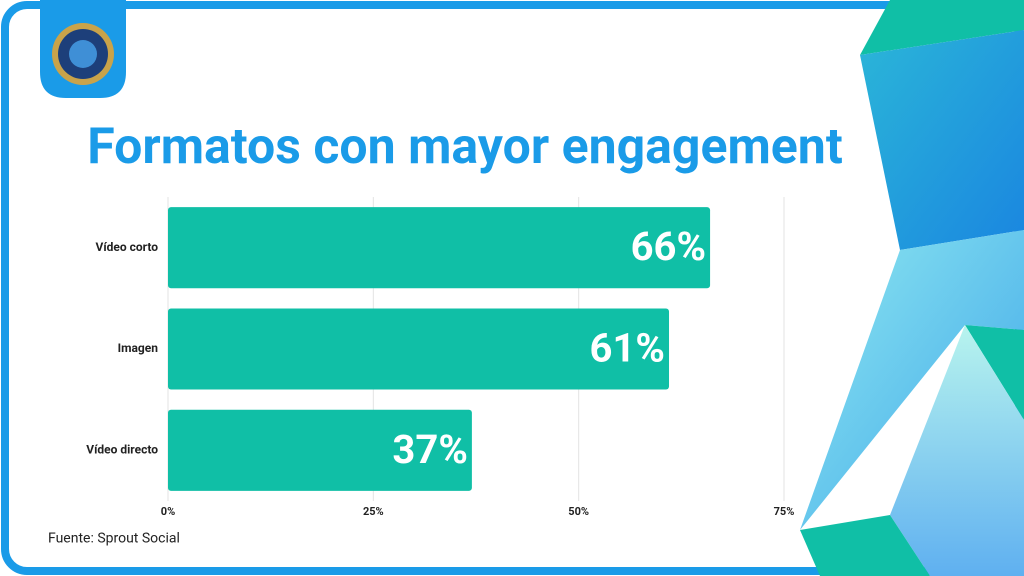 The width and height of the screenshot is (1024, 576). What do you see at coordinates (578, 511) in the screenshot?
I see `x-tick-label: 50%` at bounding box center [578, 511].